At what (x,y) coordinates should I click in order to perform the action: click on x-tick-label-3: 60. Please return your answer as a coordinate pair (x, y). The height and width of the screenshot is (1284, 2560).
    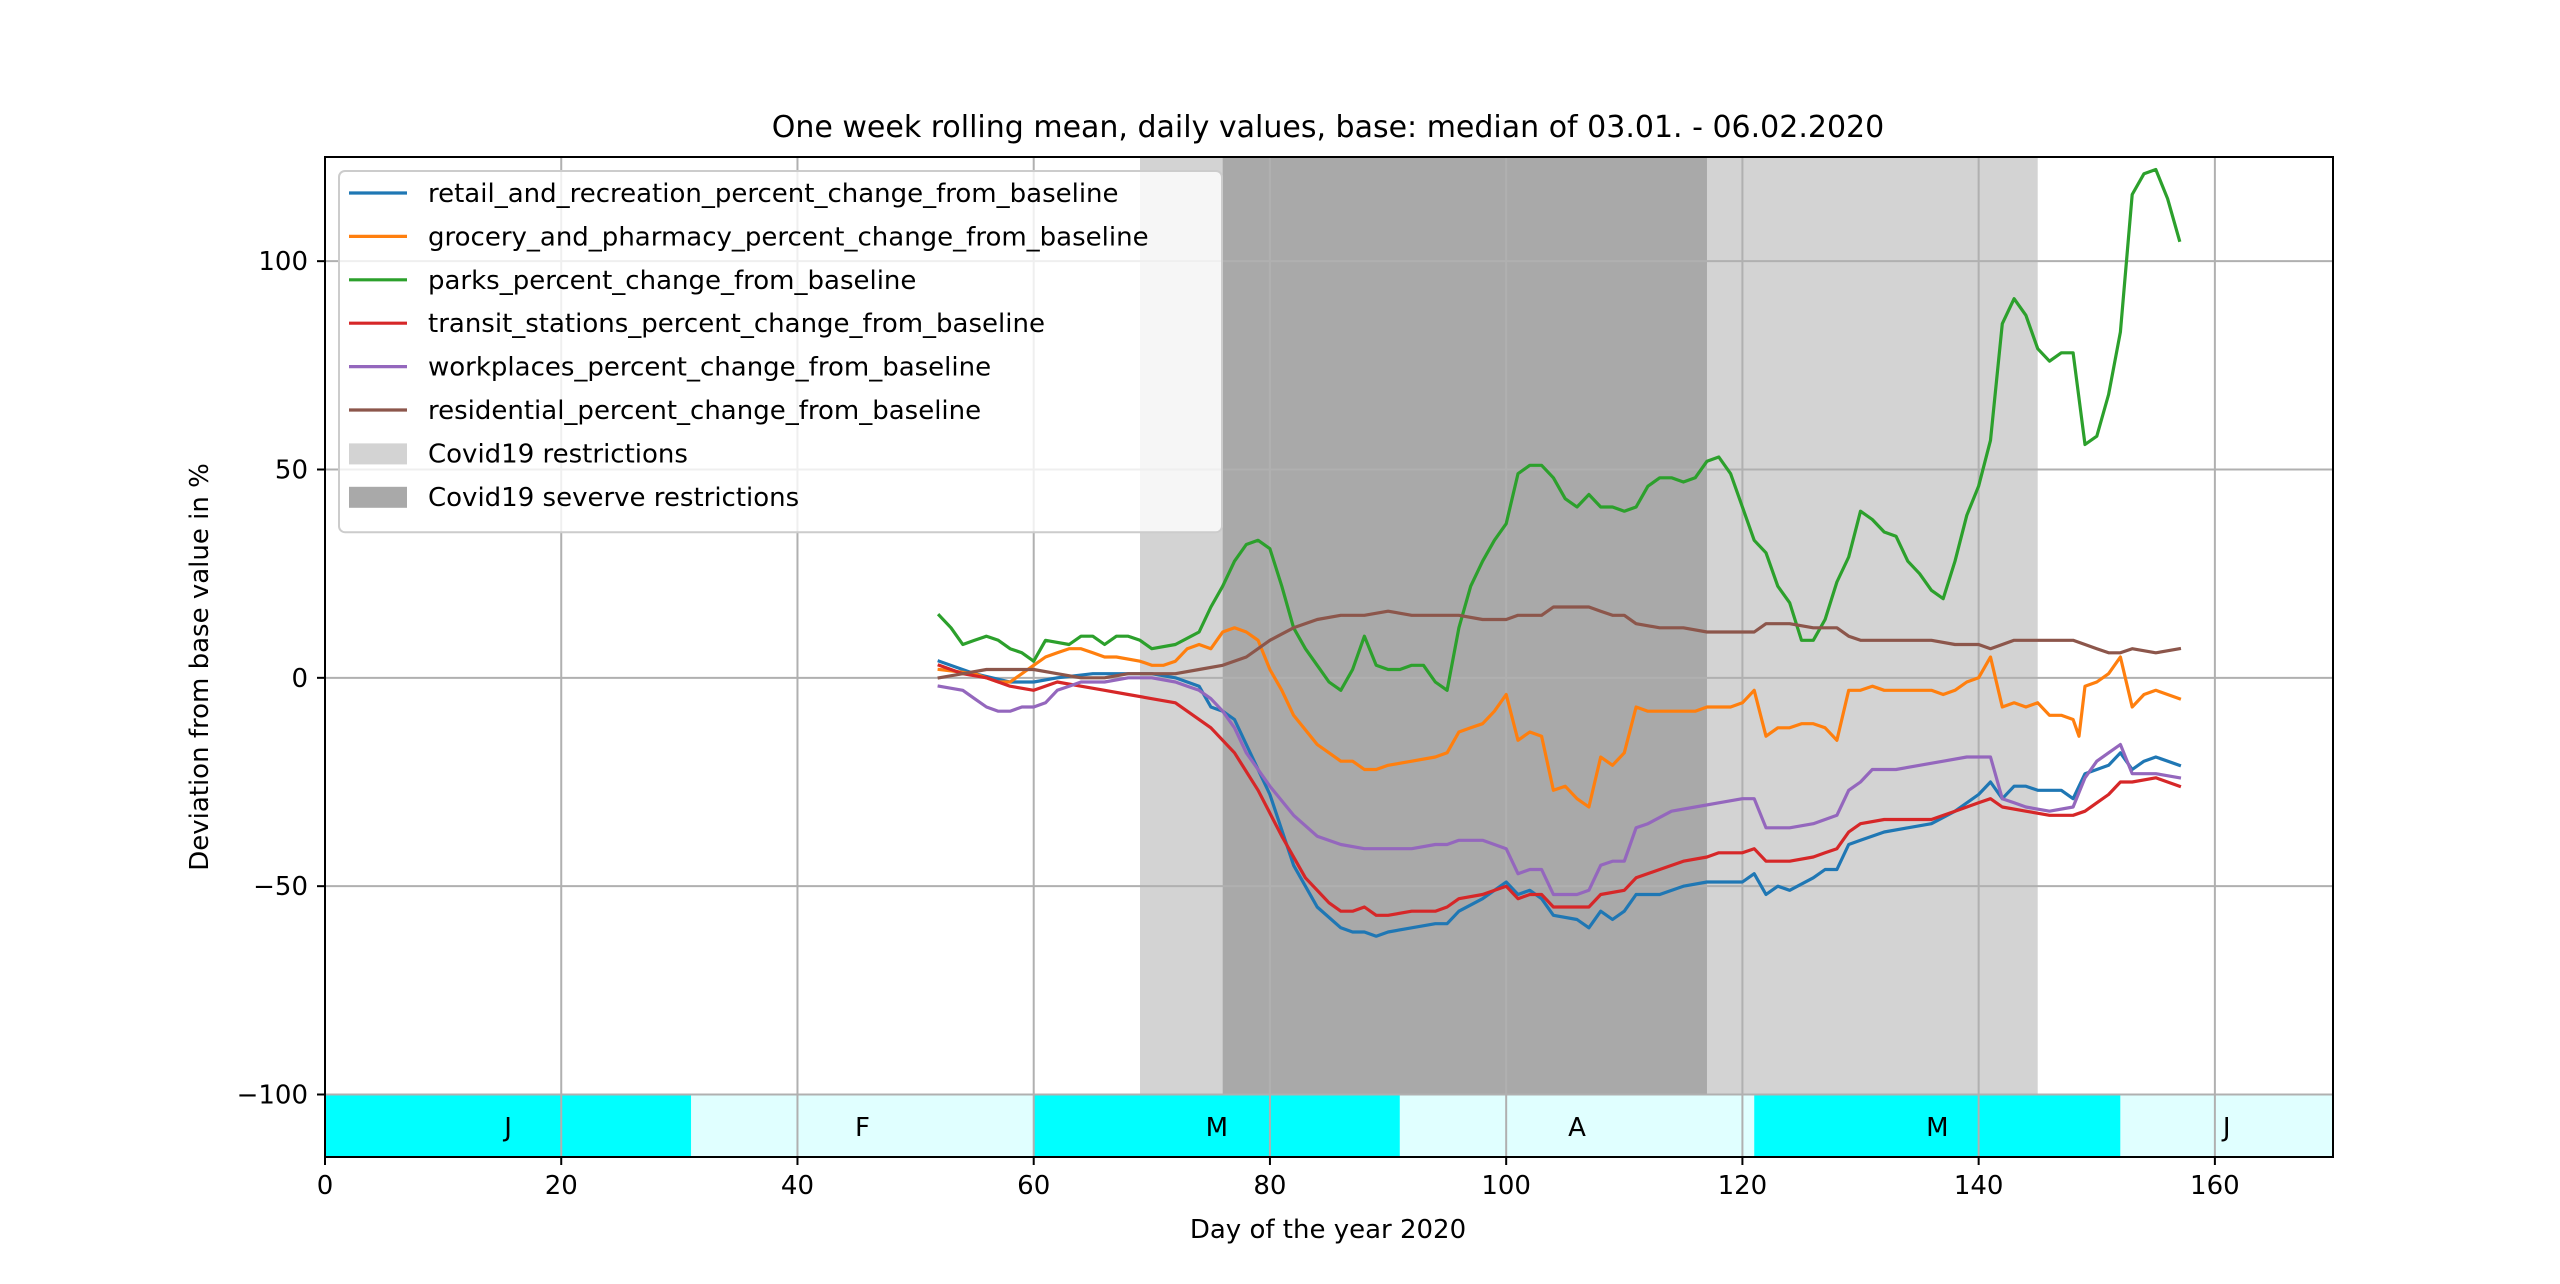
    Looking at the image, I should click on (1033, 1186).